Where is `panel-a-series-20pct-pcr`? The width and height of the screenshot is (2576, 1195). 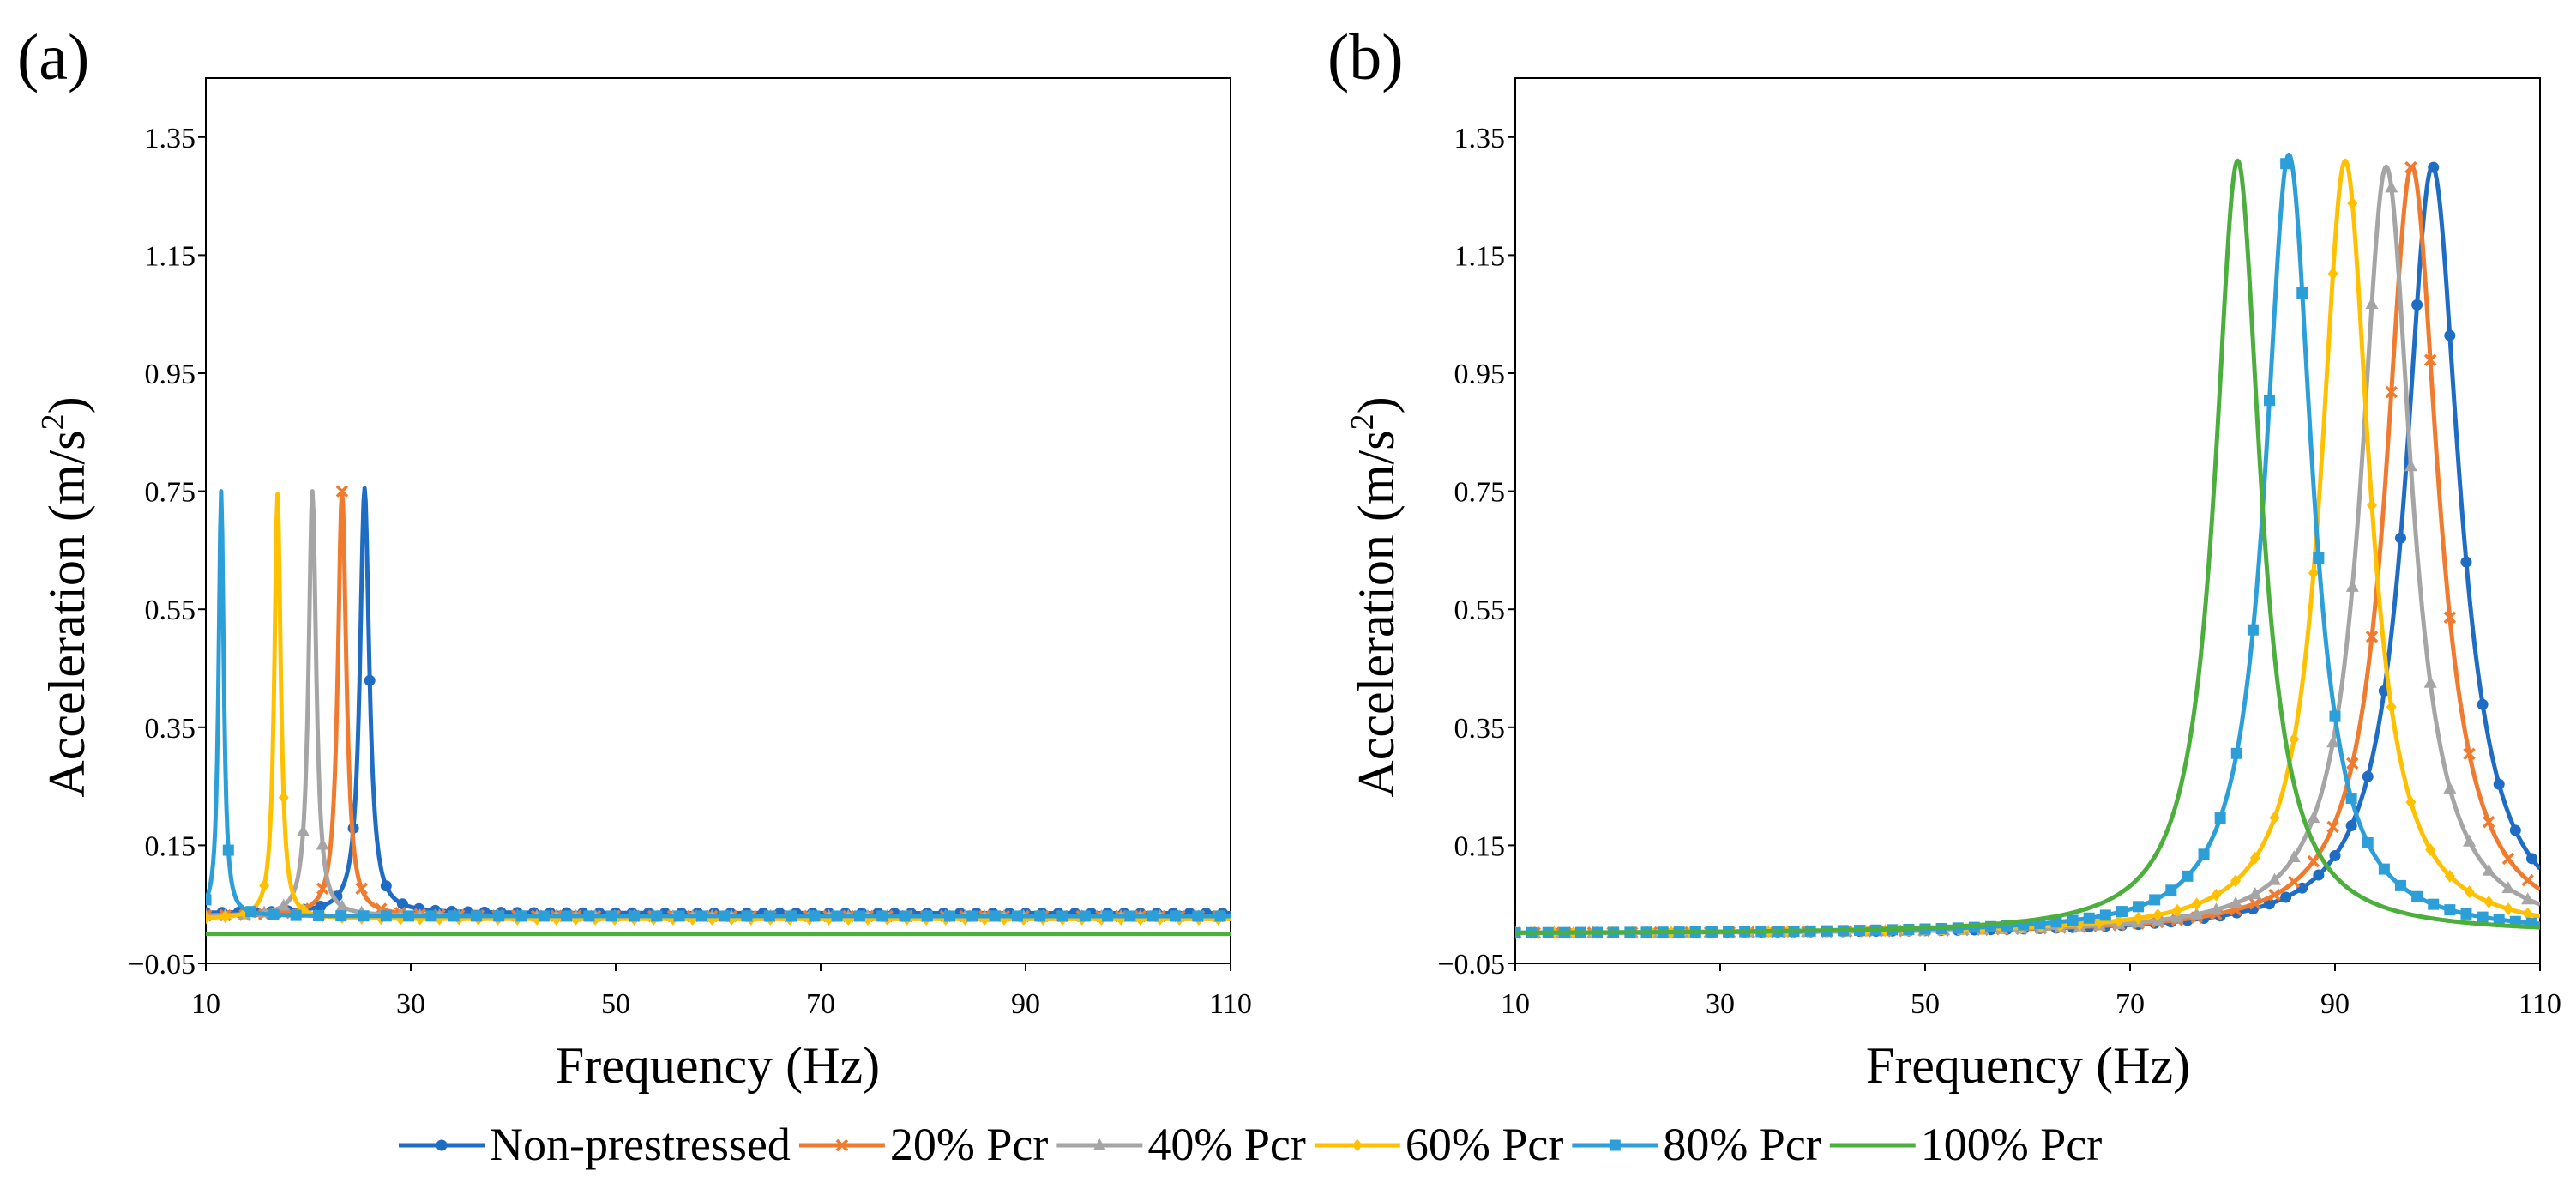
panel-a-series-20pct-pcr is located at coordinates (718, 704).